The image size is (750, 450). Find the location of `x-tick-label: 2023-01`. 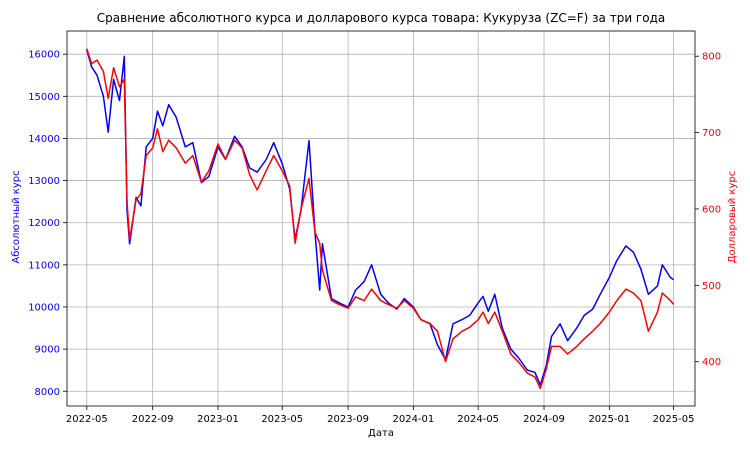

x-tick-label: 2023-01 is located at coordinates (218, 419).